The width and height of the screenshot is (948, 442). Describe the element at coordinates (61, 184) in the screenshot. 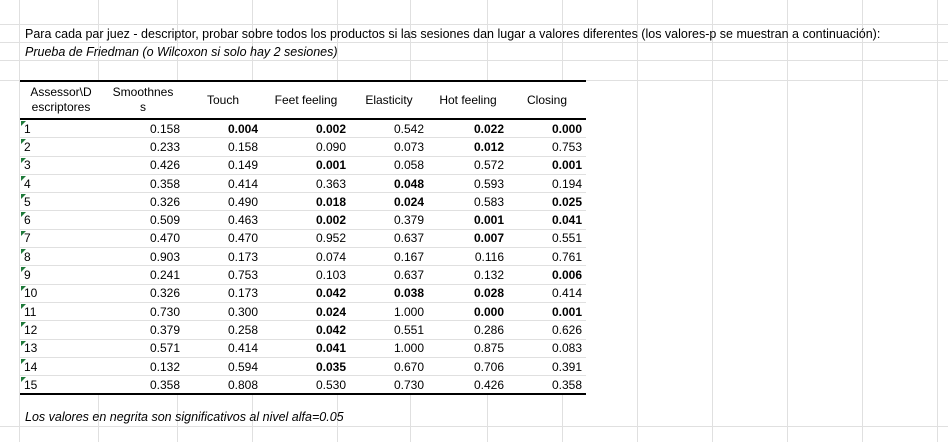

I see `assessor-cell: 4` at that location.